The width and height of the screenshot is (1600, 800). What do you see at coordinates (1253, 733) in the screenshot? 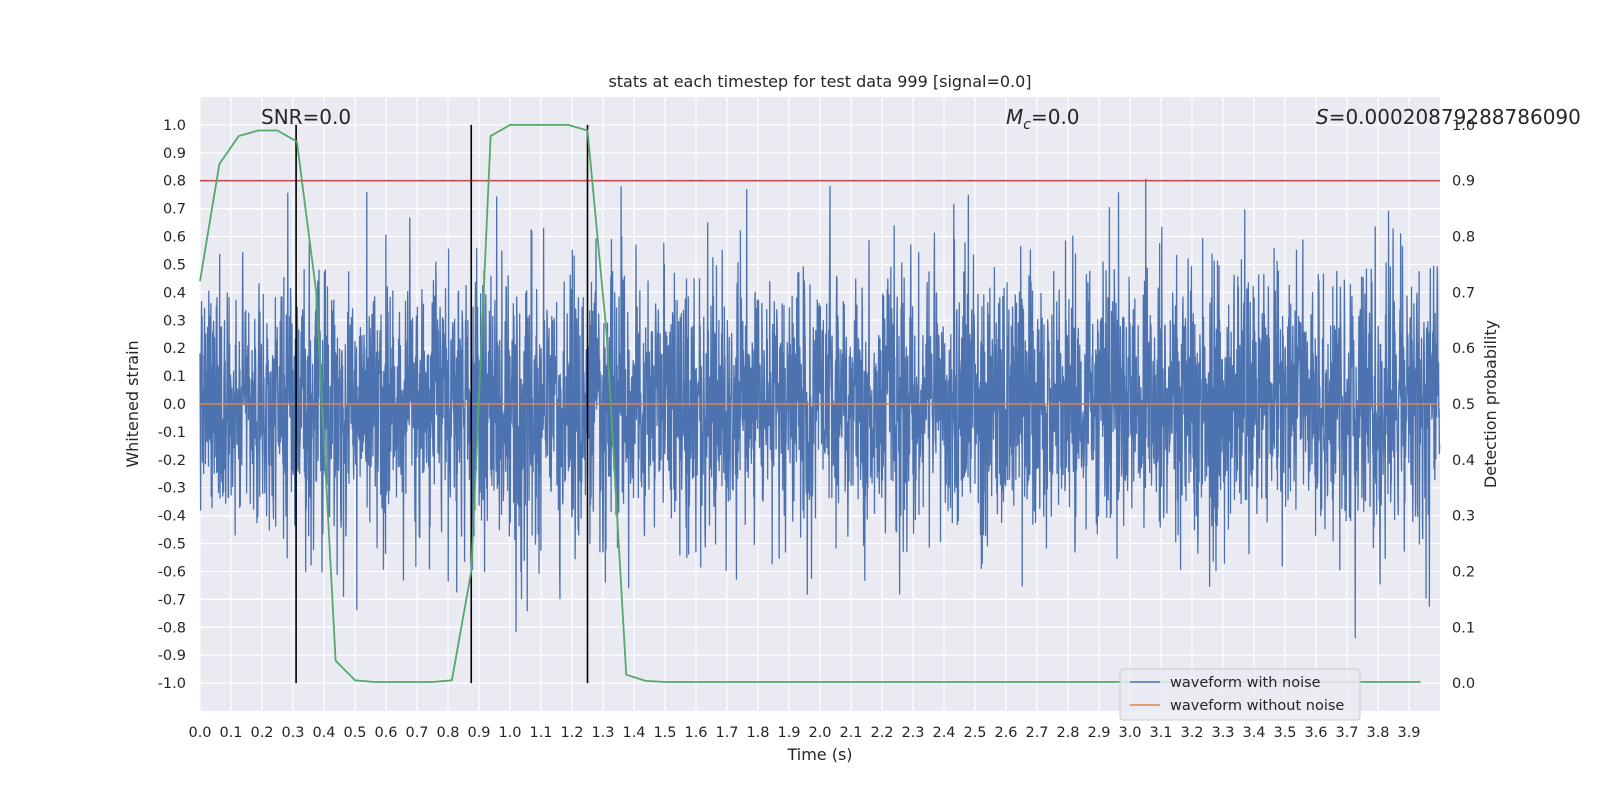
I see `x-tick-label: 3.4` at bounding box center [1253, 733].